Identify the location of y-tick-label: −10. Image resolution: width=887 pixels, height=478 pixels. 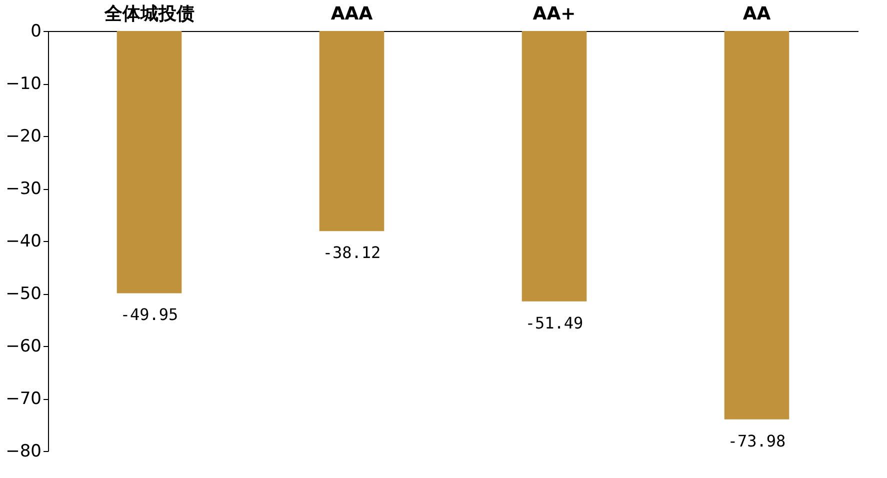
(24, 84).